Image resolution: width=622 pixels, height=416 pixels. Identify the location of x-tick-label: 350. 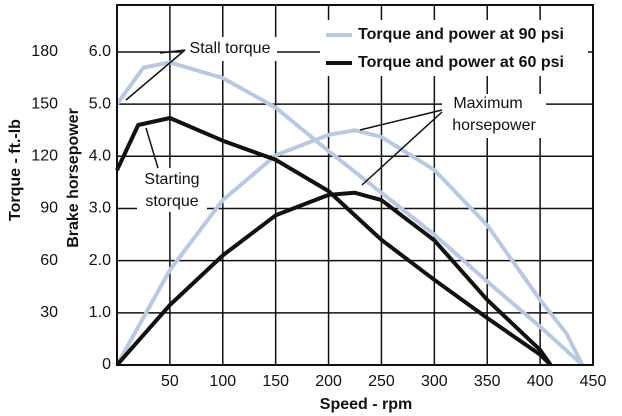
(487, 381).